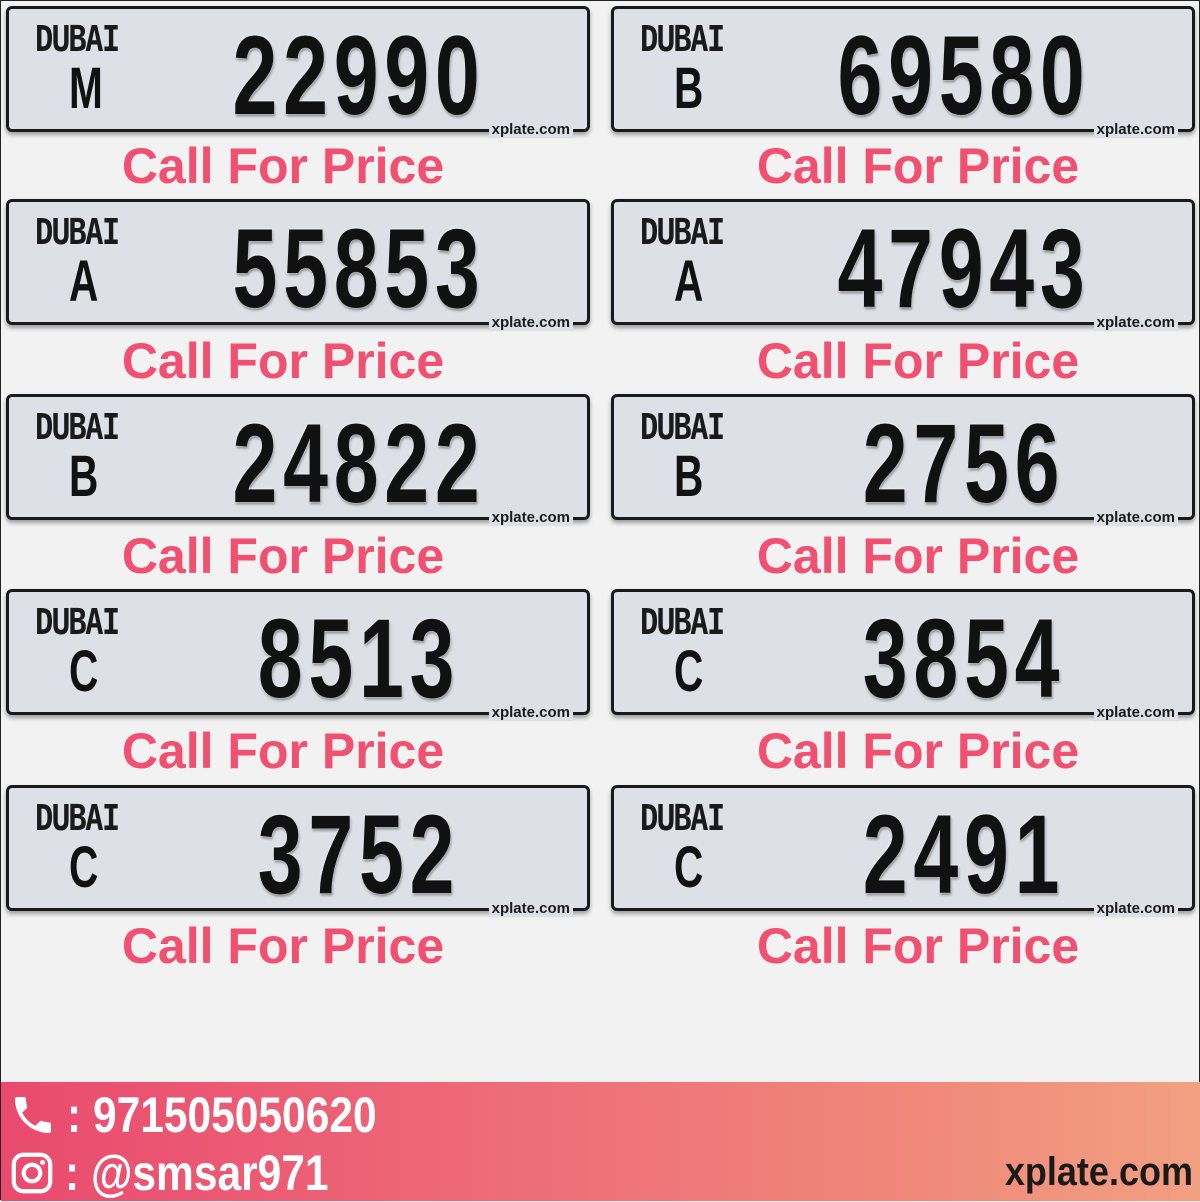 Image resolution: width=1200 pixels, height=1202 pixels. Describe the element at coordinates (359, 268) in the screenshot. I see `plate-number: 55853` at that location.